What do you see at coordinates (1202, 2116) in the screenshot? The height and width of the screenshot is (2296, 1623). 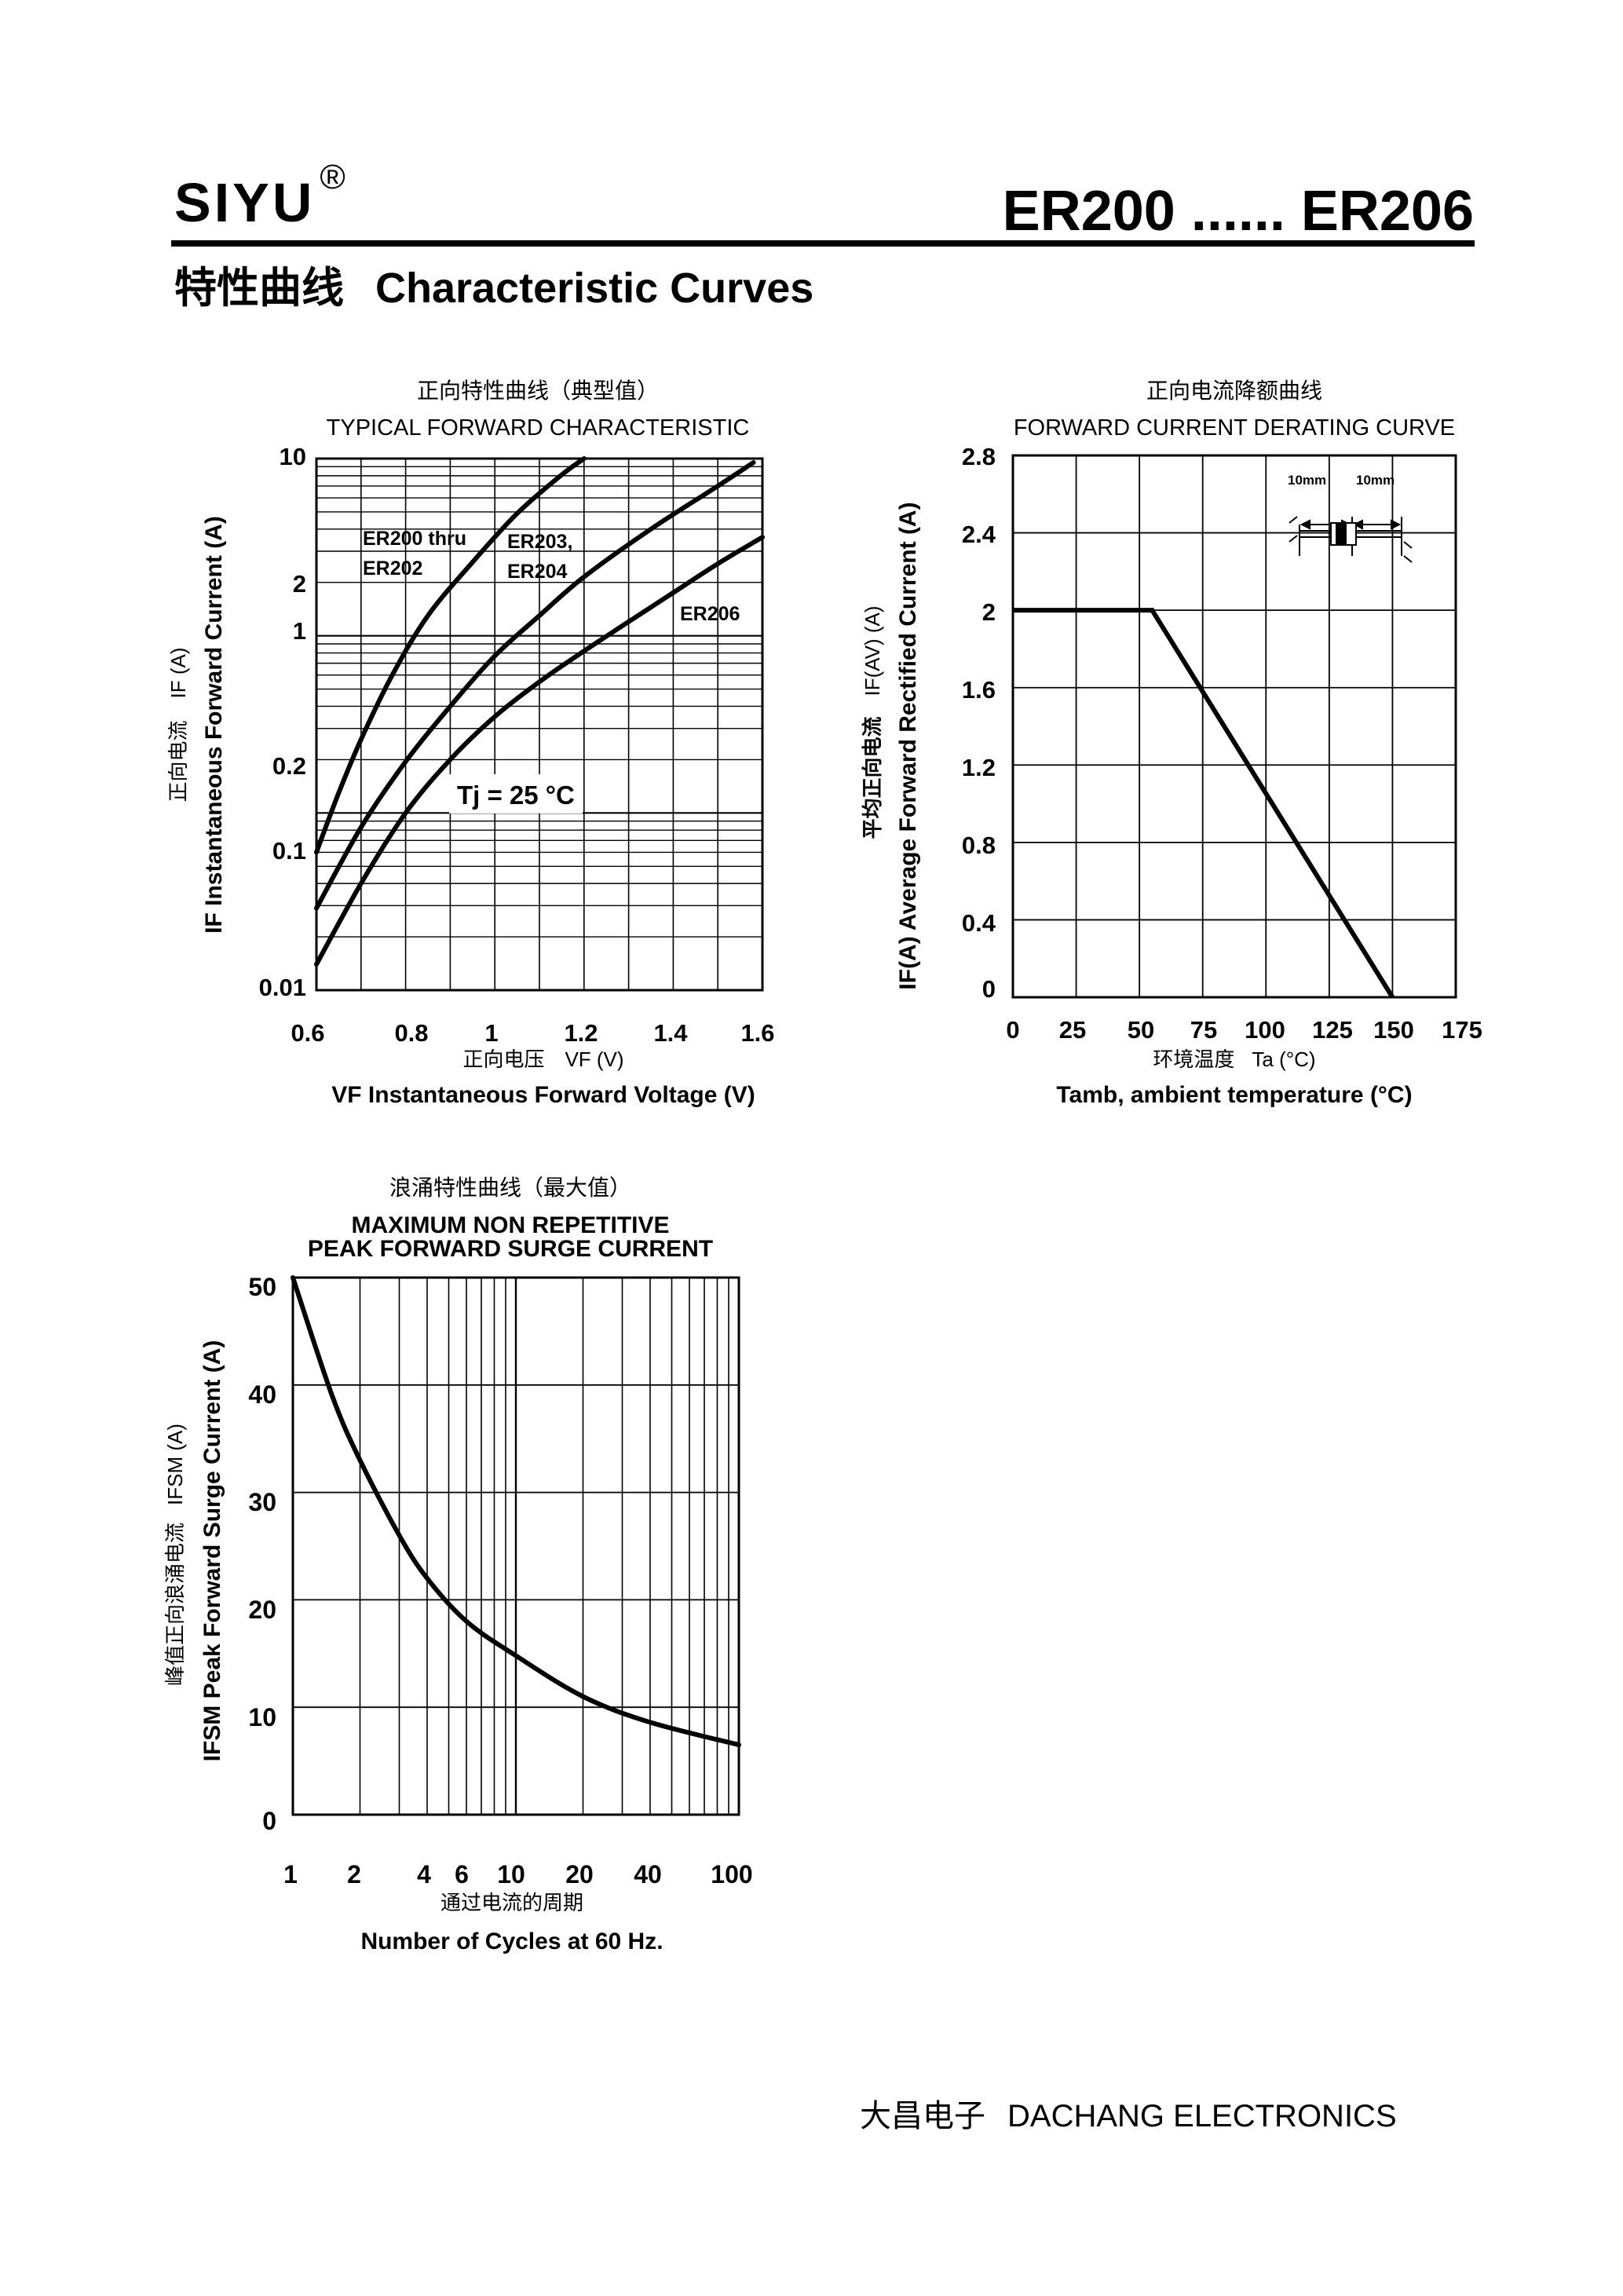 I see `footer-company-en: DACHANG ELECTRONICS` at bounding box center [1202, 2116].